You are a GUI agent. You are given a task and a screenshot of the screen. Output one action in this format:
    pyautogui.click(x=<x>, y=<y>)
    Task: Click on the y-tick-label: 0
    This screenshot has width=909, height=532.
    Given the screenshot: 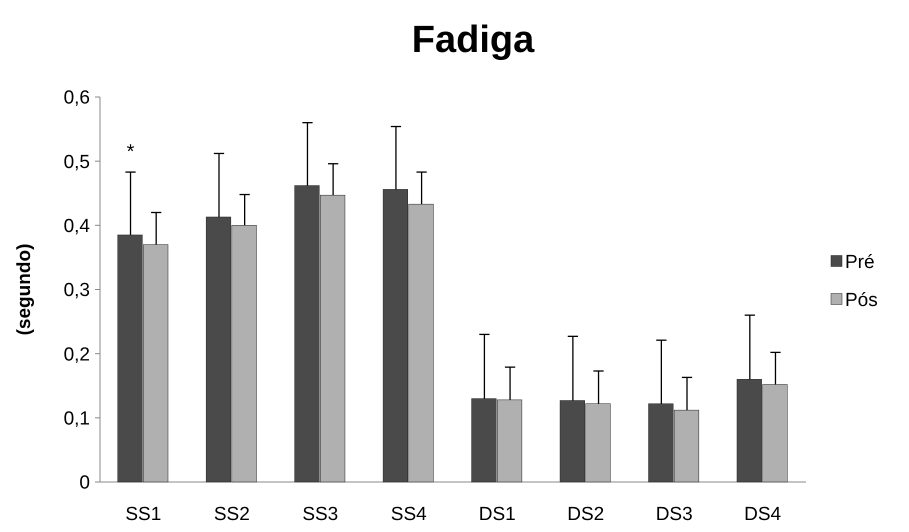 What is the action you would take?
    pyautogui.click(x=84, y=483)
    